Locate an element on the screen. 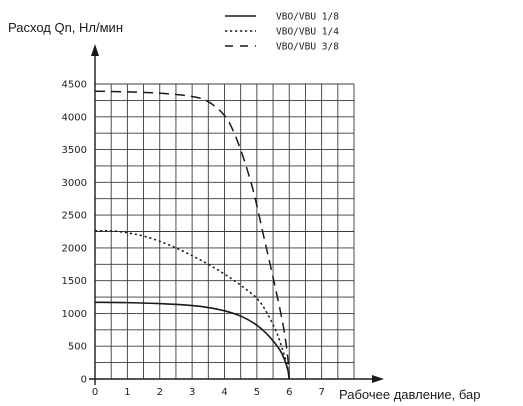 Image resolution: width=523 pixels, height=406 pixels. y-tick-label: 2500 is located at coordinates (74, 216).